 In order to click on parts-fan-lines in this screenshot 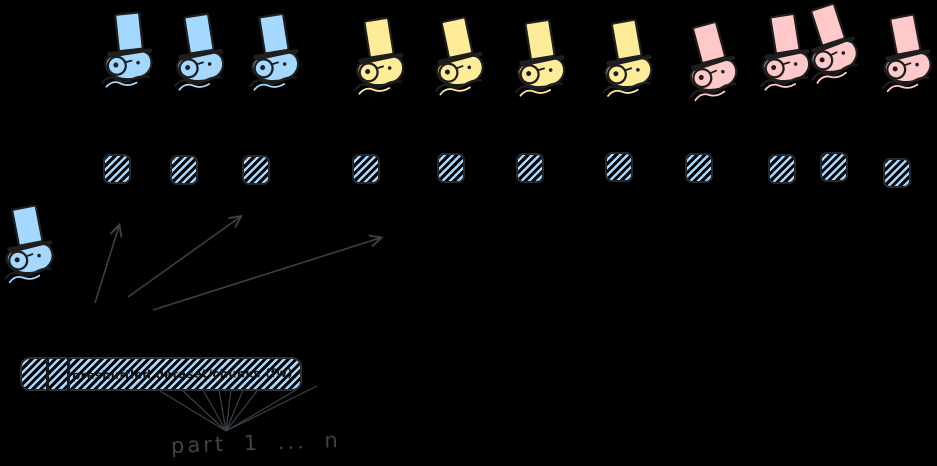, I will do `click(238, 408)`.